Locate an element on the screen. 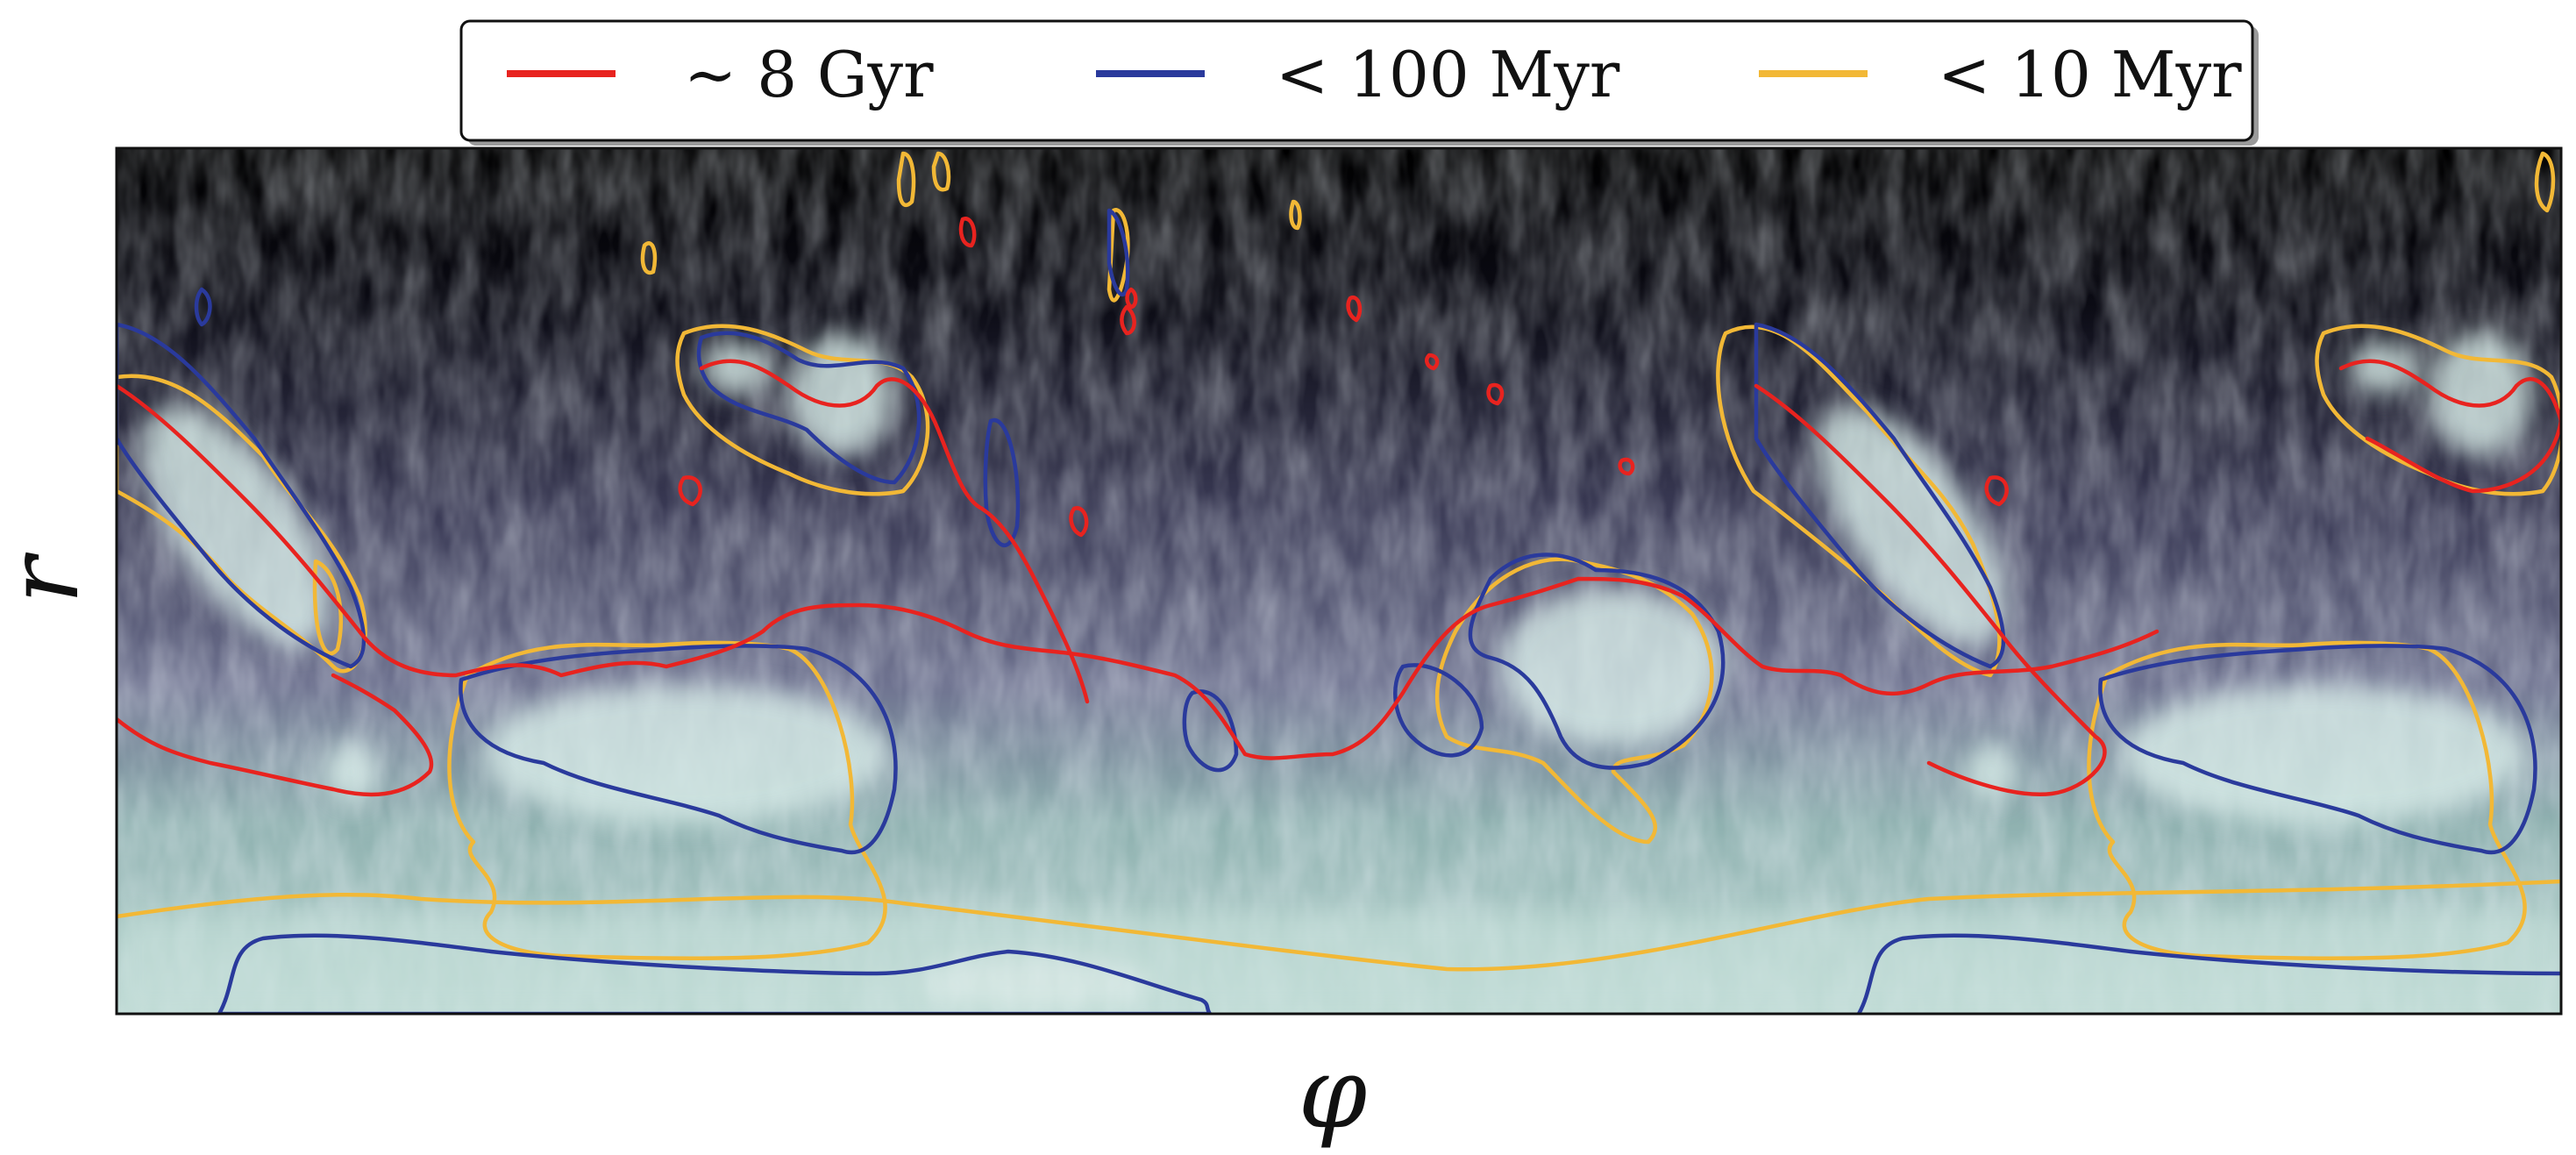  contour-8gyr-streamer is located at coordinates (1930, 589).